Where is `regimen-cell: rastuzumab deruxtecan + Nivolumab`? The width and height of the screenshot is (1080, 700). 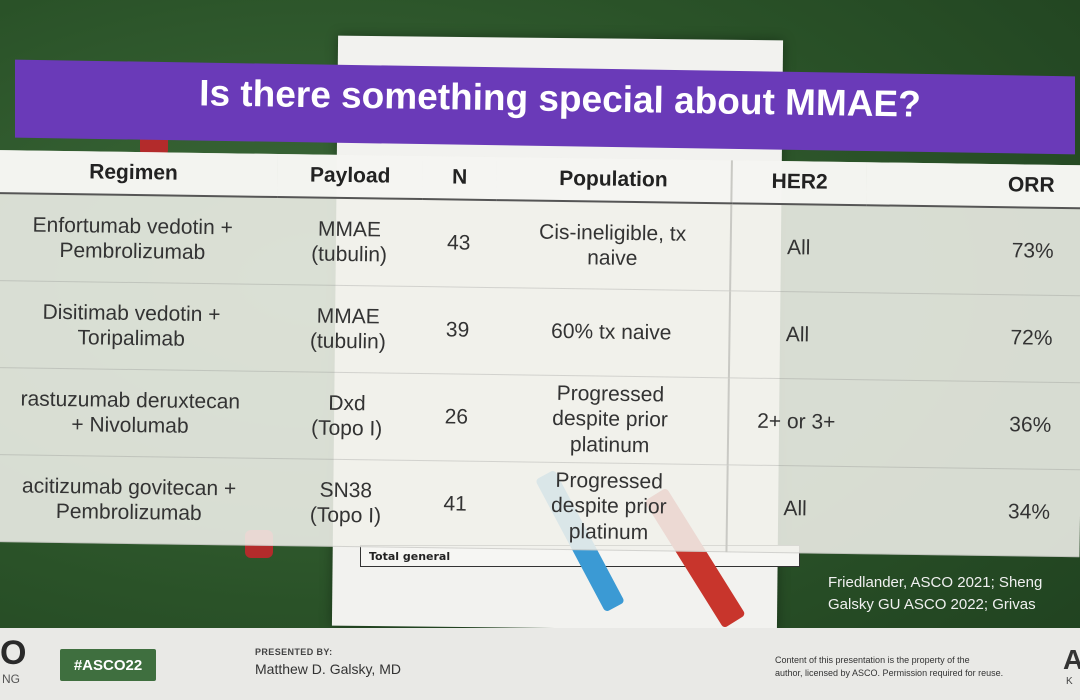
regimen-cell: rastuzumab deruxtecan + Nivolumab is located at coordinates (137, 413).